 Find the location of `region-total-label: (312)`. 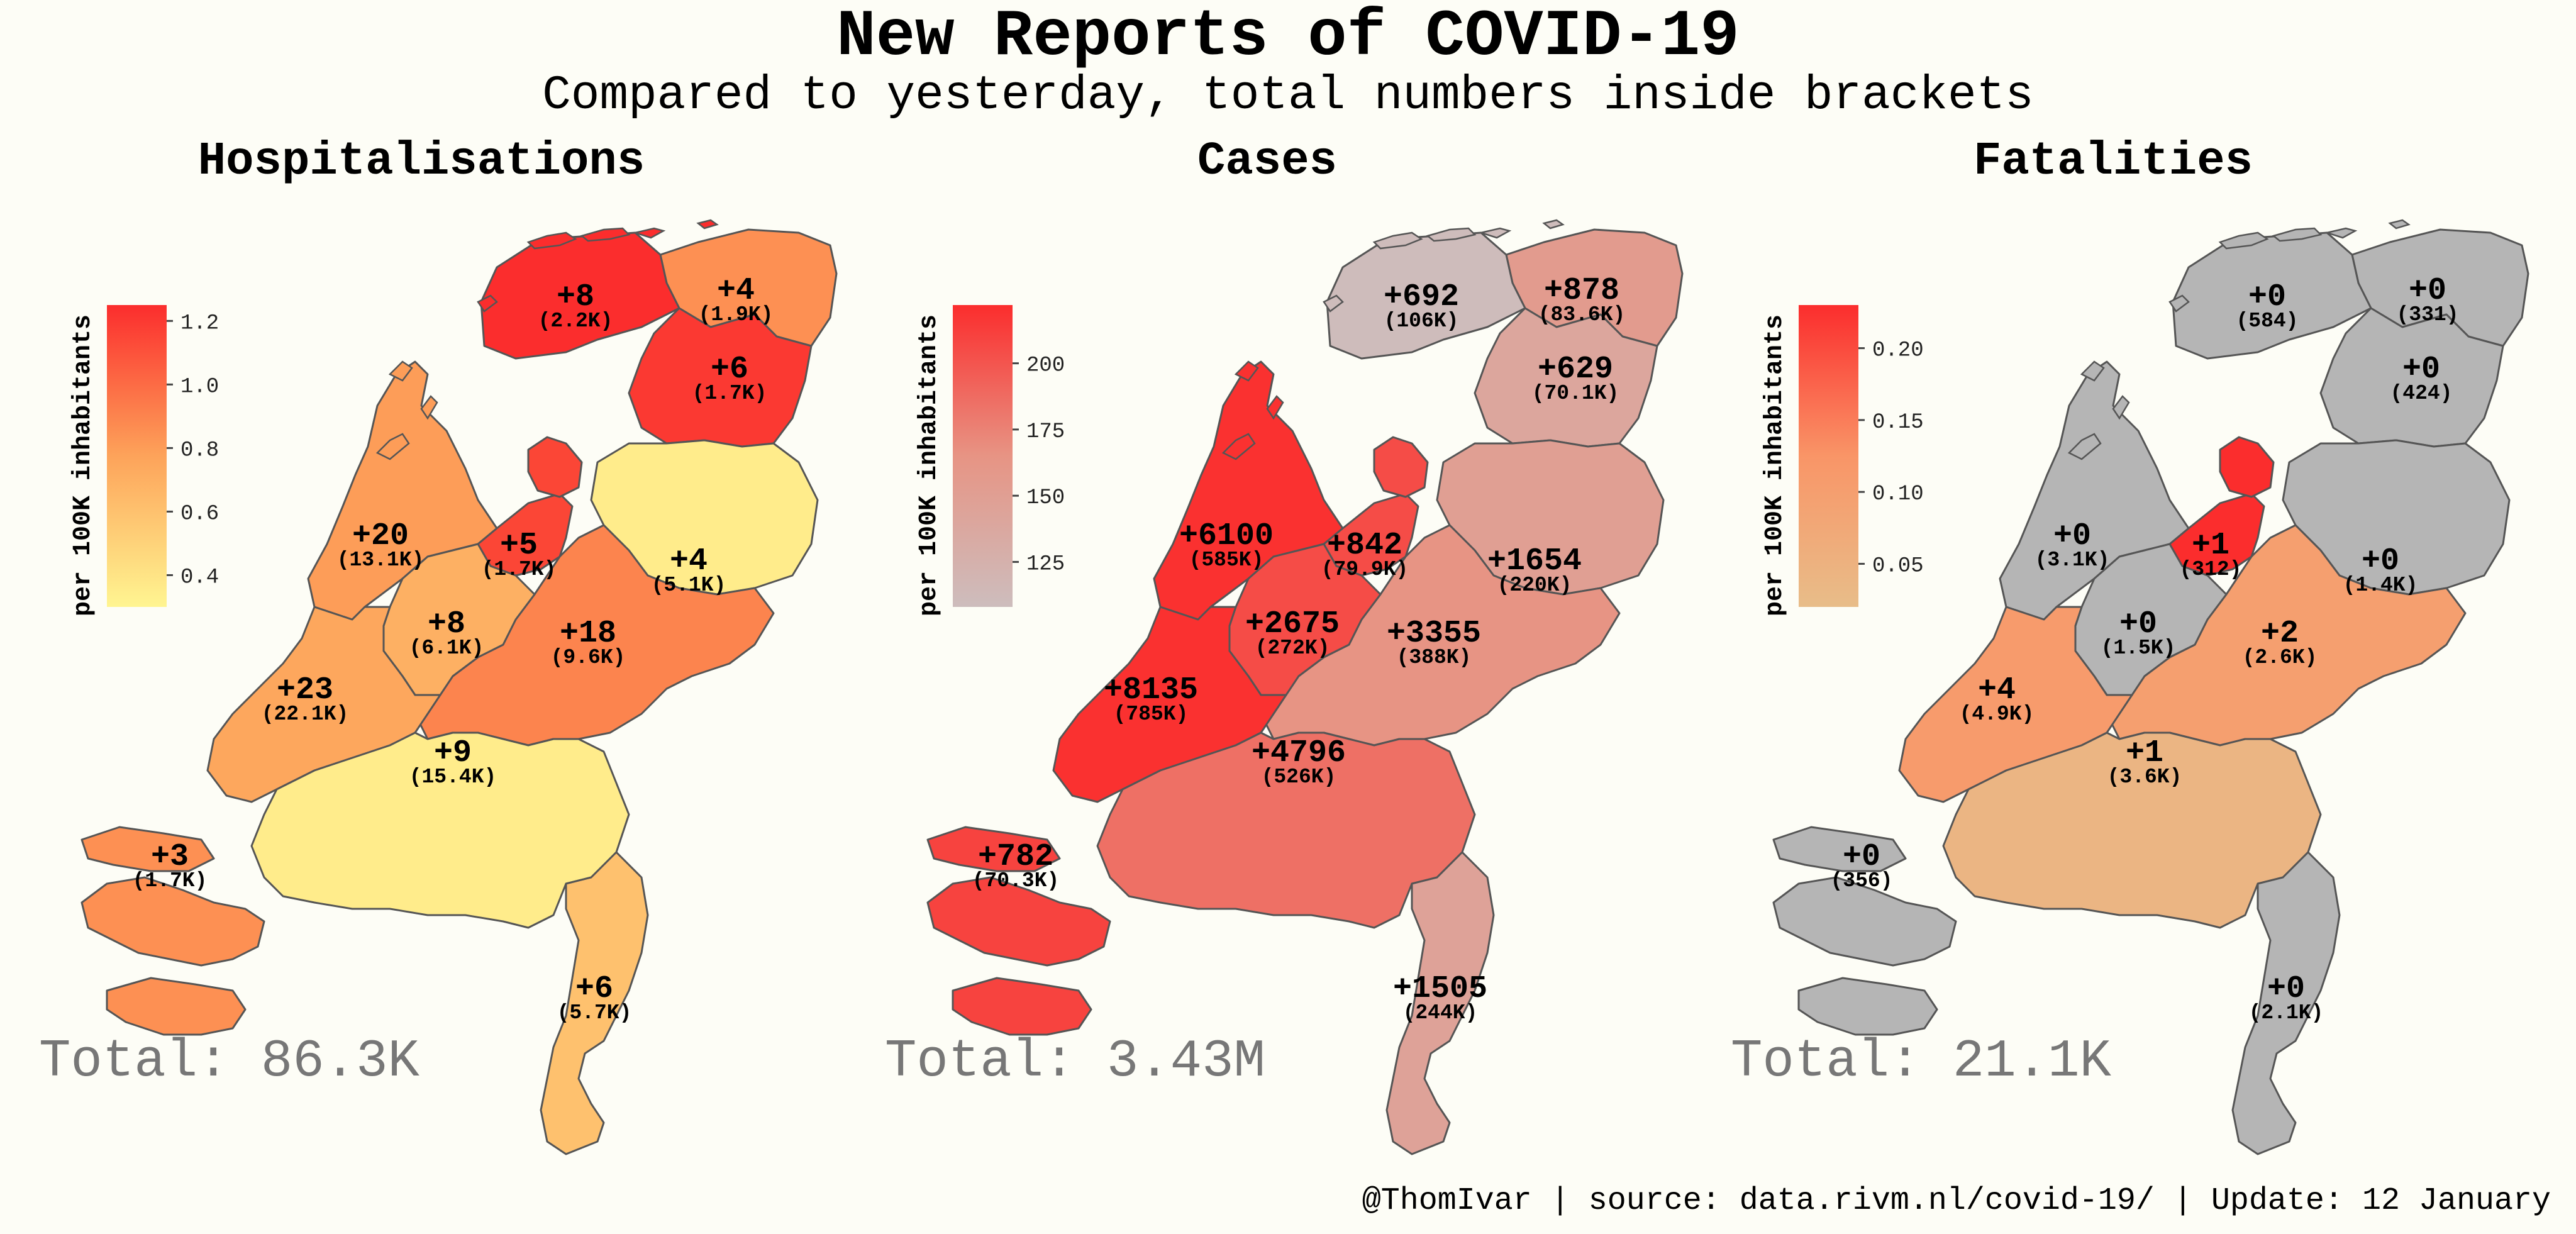

region-total-label: (312) is located at coordinates (2210, 569).